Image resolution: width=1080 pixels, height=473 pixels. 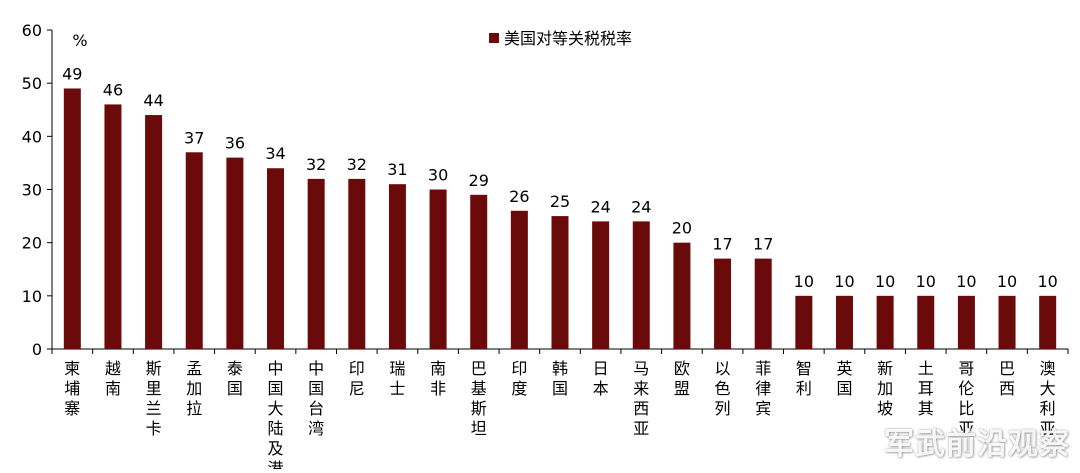 What do you see at coordinates (194, 137) in the screenshot?
I see `bar-value-label: 37` at bounding box center [194, 137].